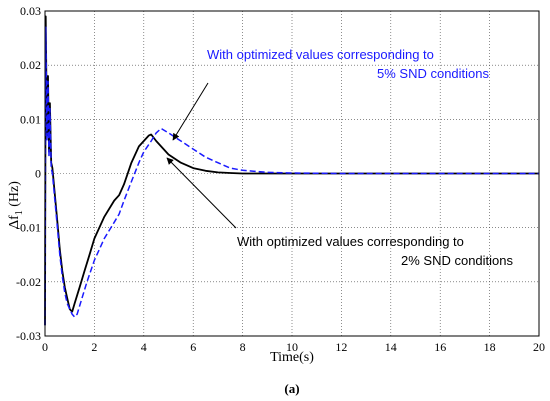 Image resolution: width=550 pixels, height=401 pixels. Describe the element at coordinates (144, 347) in the screenshot. I see `x-tick-label: 4` at that location.